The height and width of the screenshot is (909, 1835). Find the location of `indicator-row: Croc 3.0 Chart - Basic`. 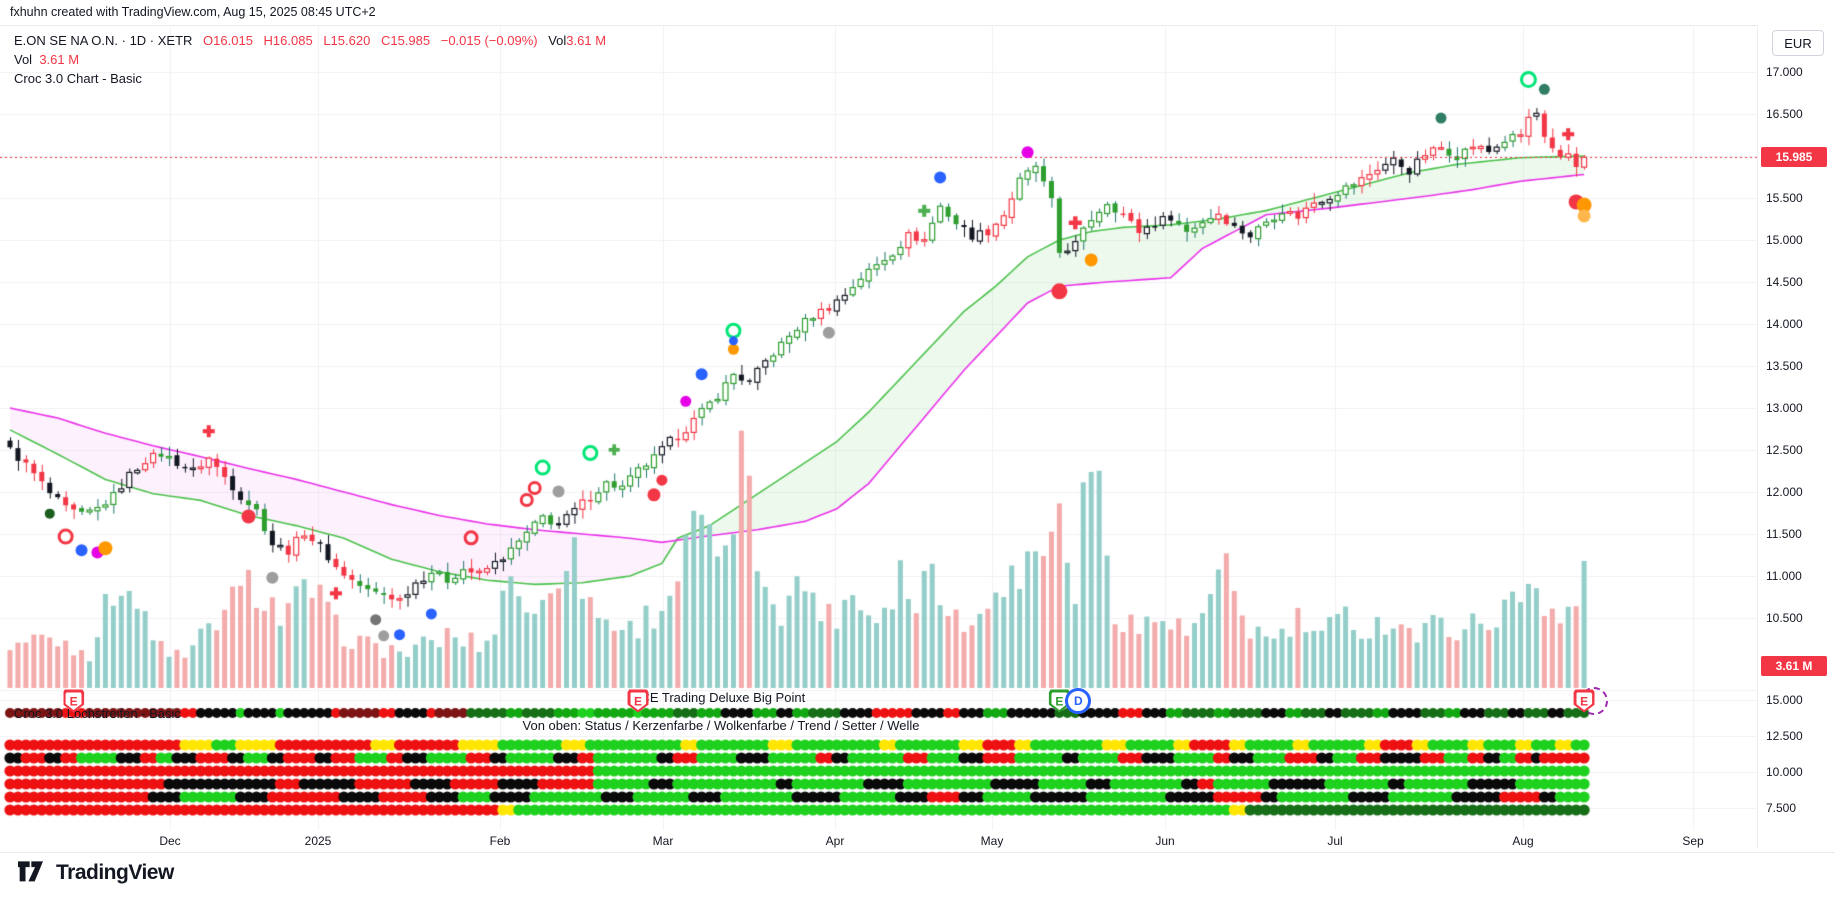

indicator-row: Croc 3.0 Chart - Basic is located at coordinates (310, 78).